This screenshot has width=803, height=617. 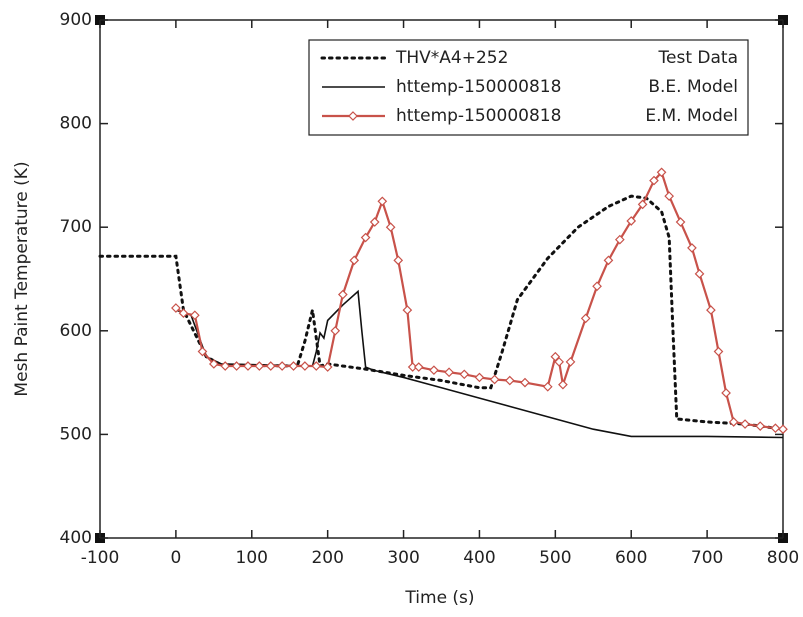 What do you see at coordinates (691, 116) in the screenshot?
I see `legend-description: E.M. Model` at bounding box center [691, 116].